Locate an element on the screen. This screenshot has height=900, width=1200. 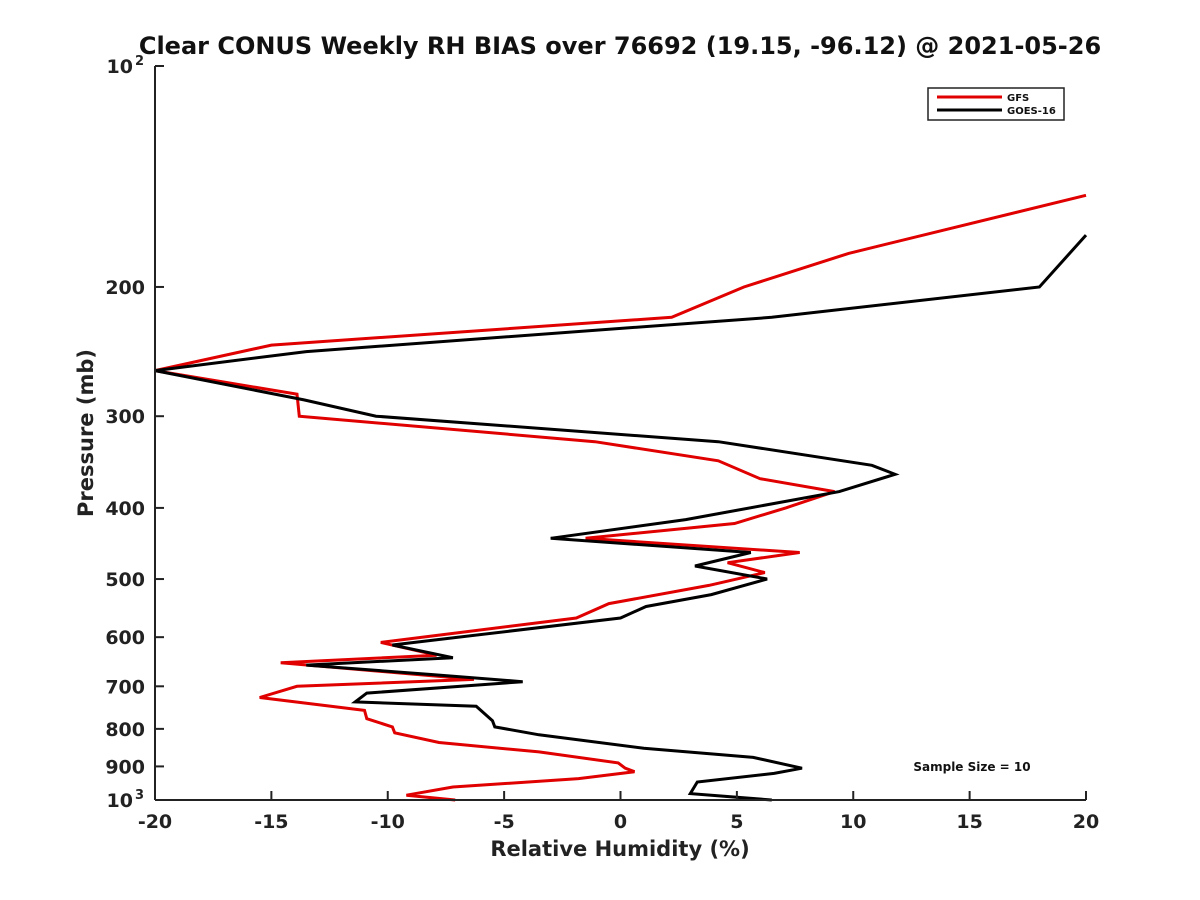
legend-label-goes-16: GOES-16 is located at coordinates (1031, 111).